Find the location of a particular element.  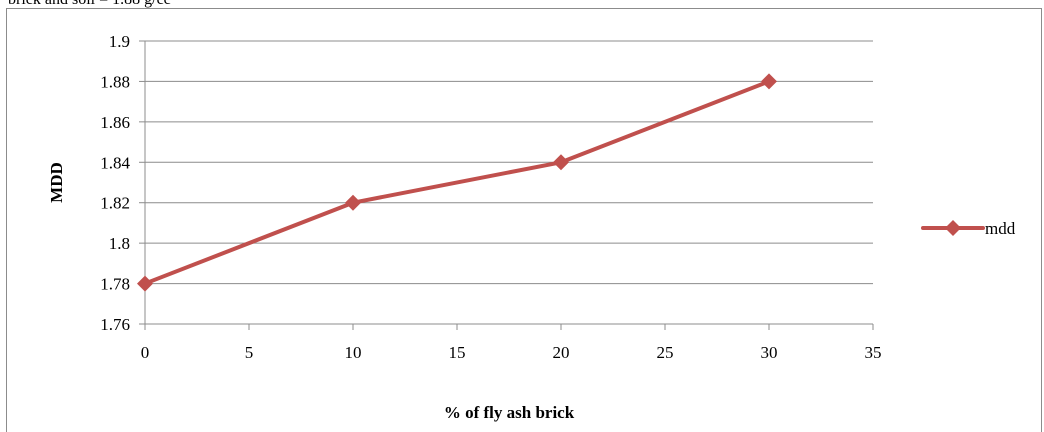

y-tick-label: 1.9 is located at coordinates (119, 41).